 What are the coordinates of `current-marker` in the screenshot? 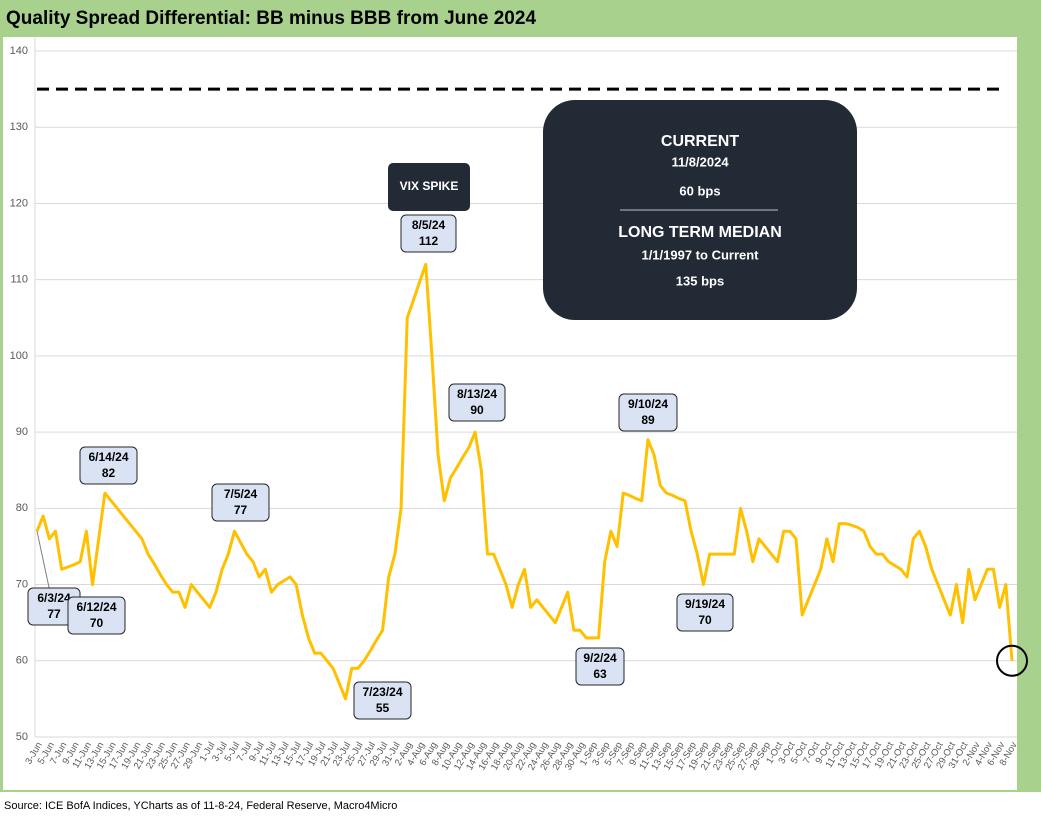 It's located at (1012, 660).